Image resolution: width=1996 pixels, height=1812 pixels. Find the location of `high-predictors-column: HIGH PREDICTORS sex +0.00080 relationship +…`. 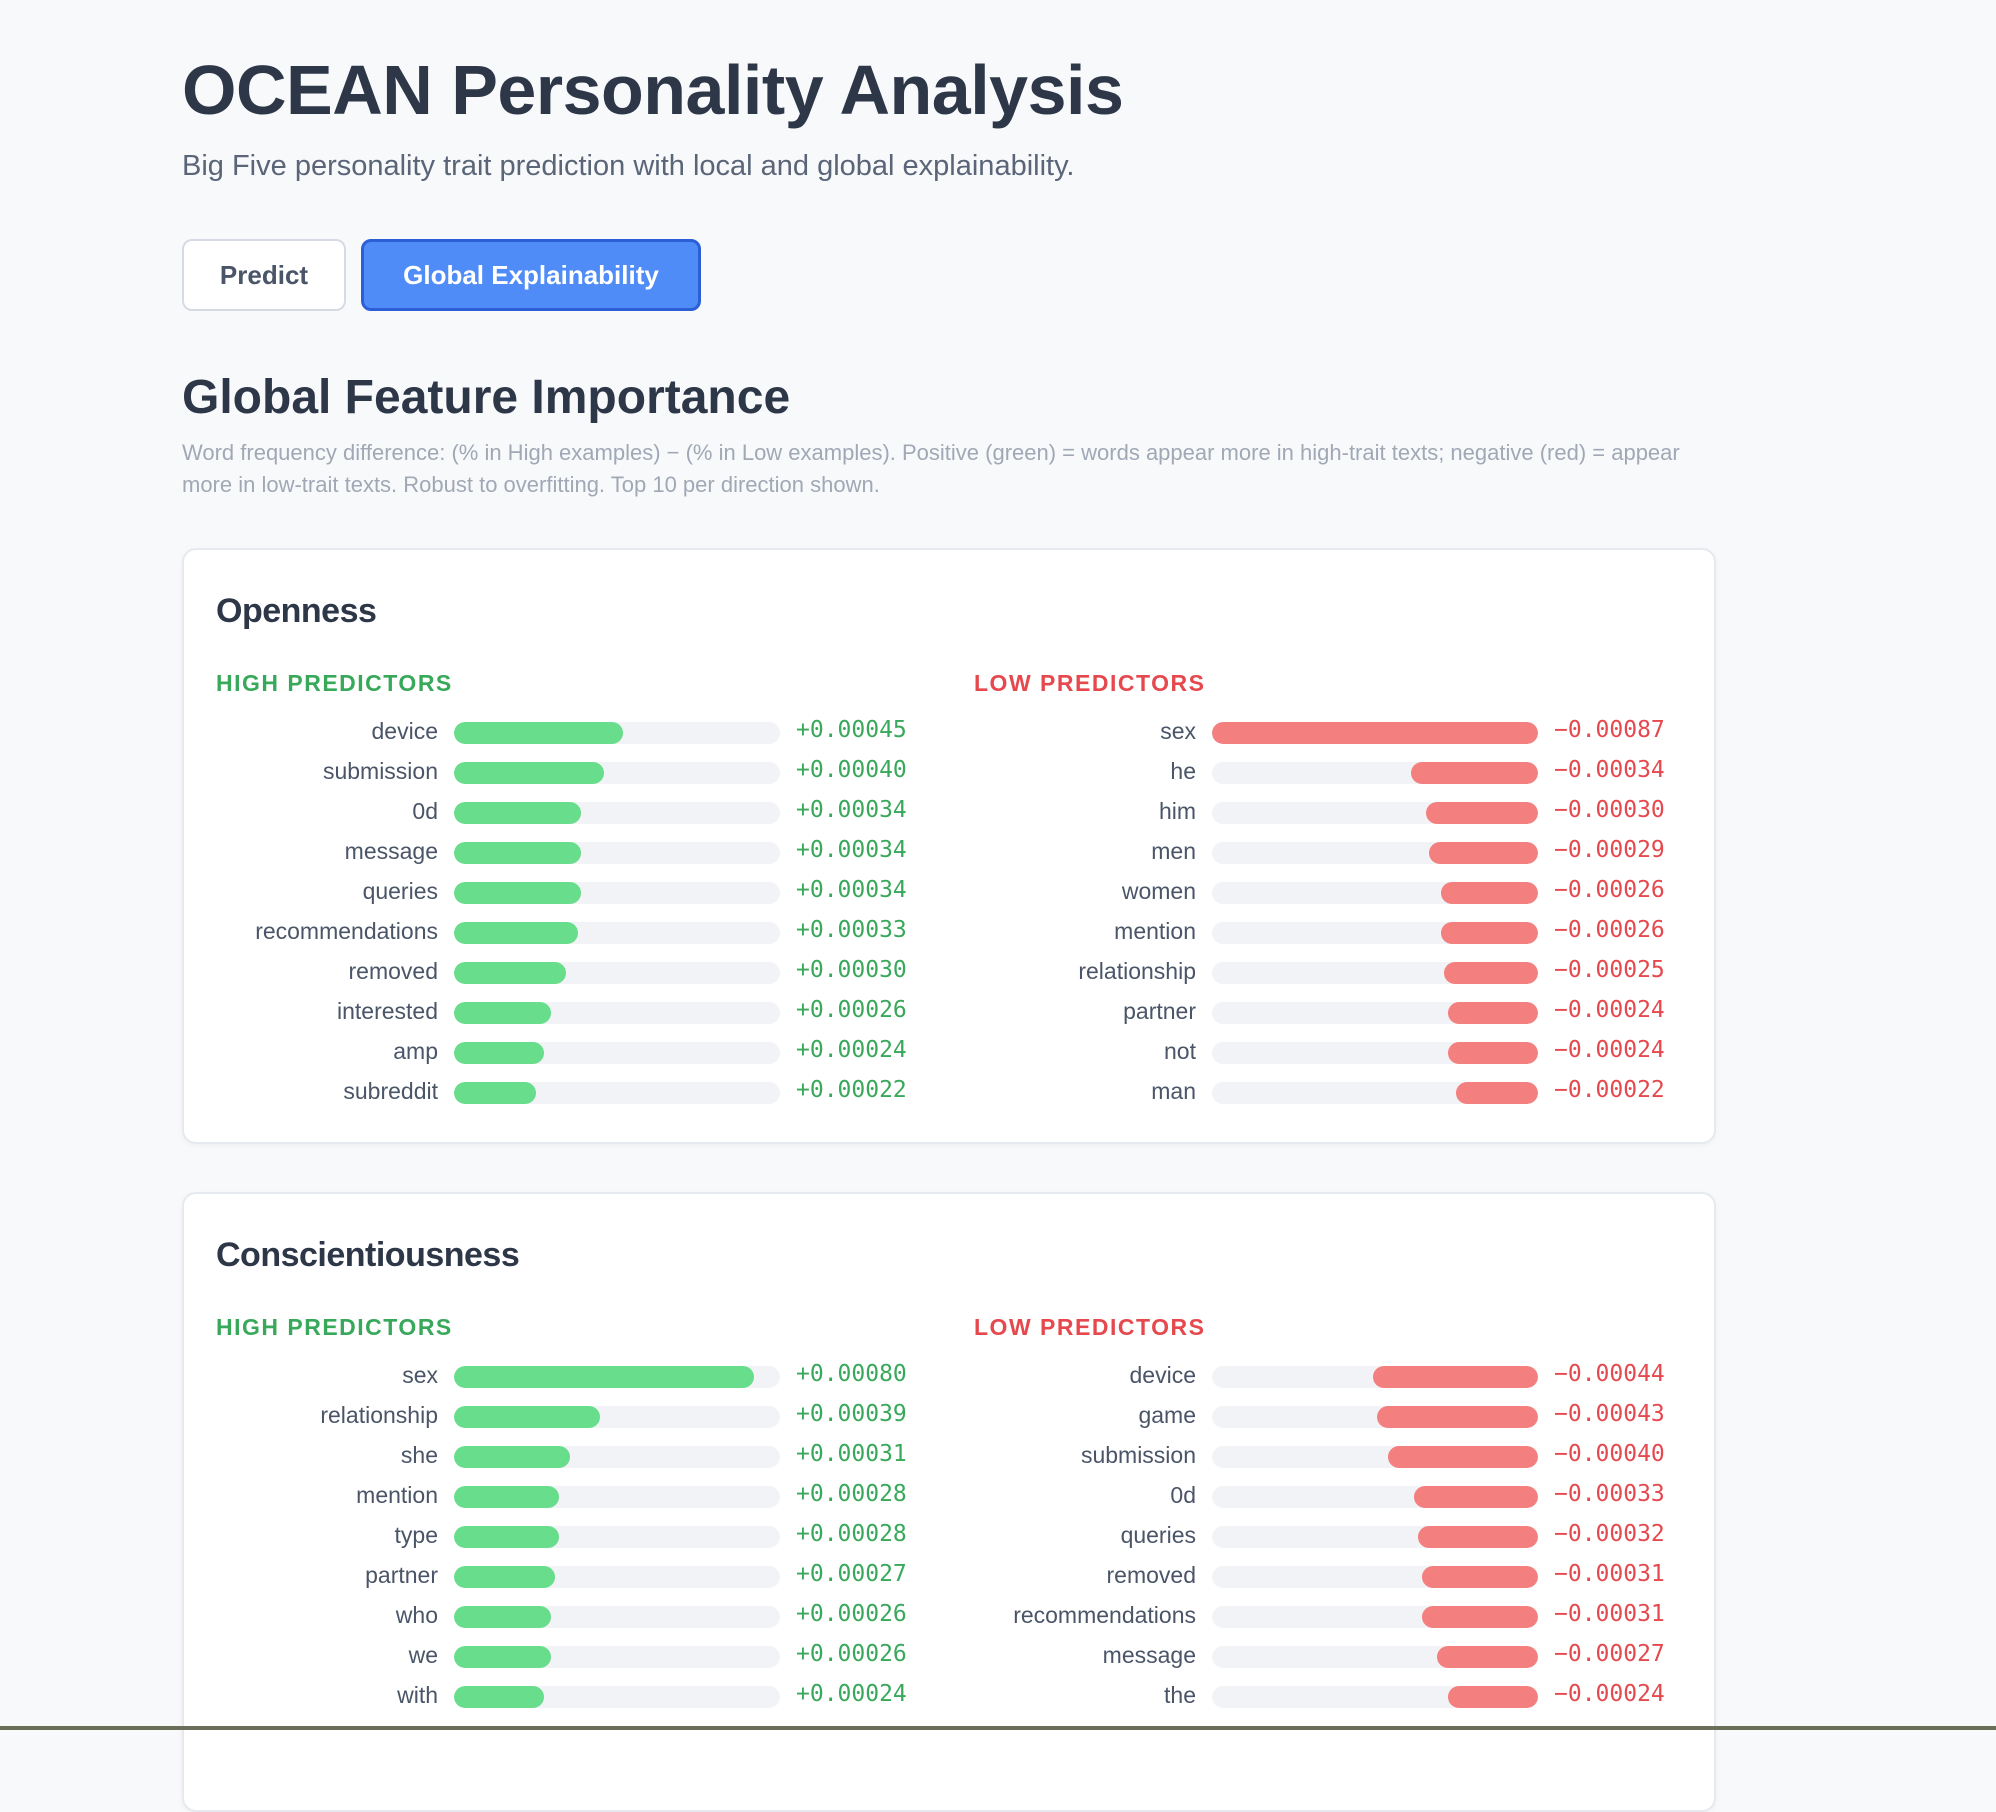

high-predictors-column: HIGH PREDICTORS sex +0.00080 relationship +… is located at coordinates (566, 1511).